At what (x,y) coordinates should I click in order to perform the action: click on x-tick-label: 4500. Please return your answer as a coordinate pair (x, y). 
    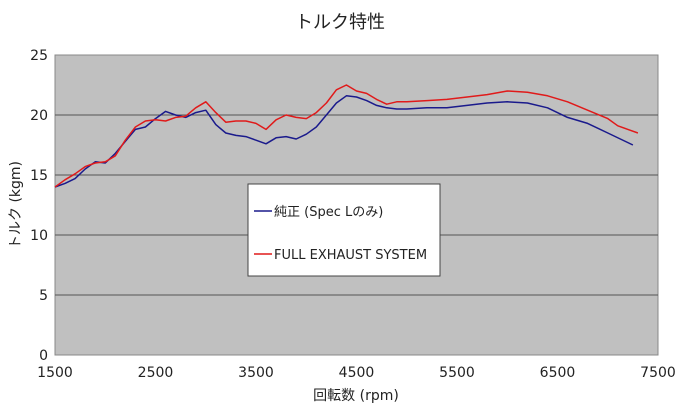
    Looking at the image, I should click on (357, 373).